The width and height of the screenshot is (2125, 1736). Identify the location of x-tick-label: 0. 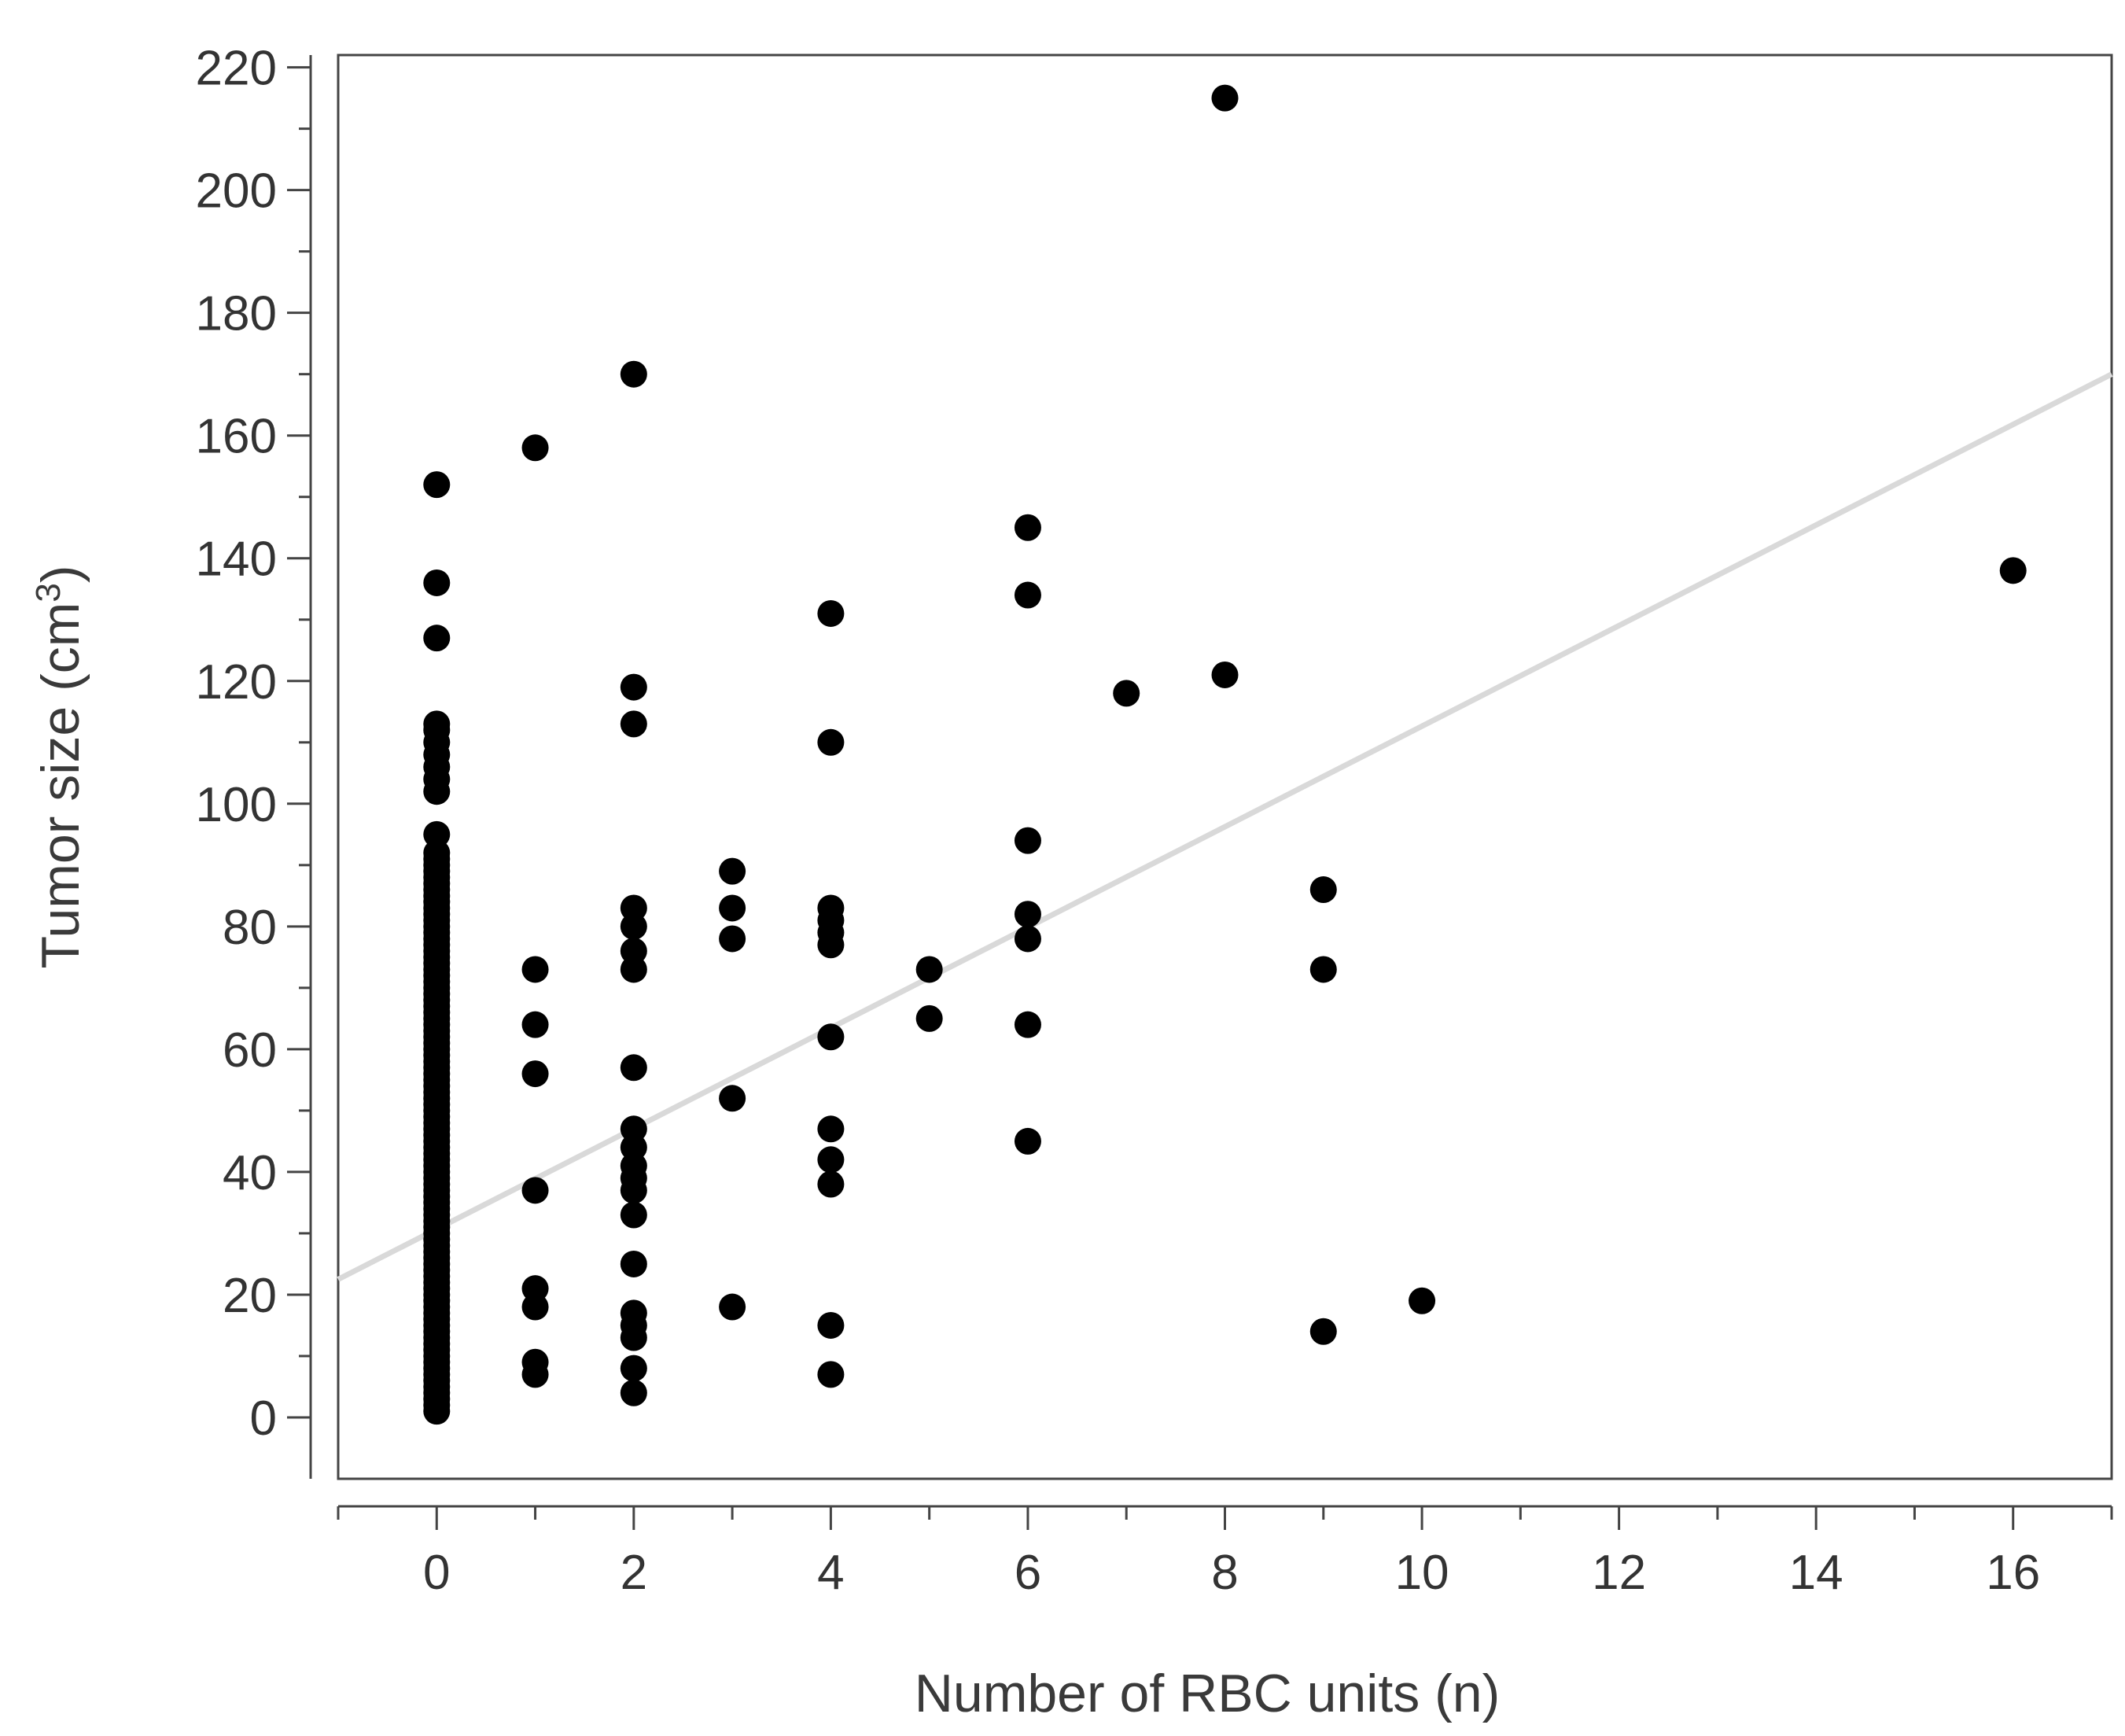
(436, 1573).